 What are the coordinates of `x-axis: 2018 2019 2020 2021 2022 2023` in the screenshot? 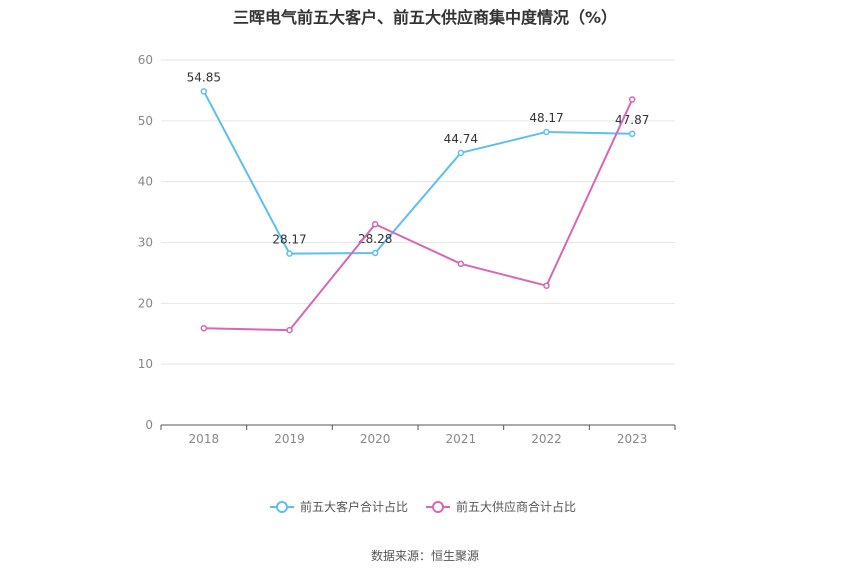 It's located at (418, 435).